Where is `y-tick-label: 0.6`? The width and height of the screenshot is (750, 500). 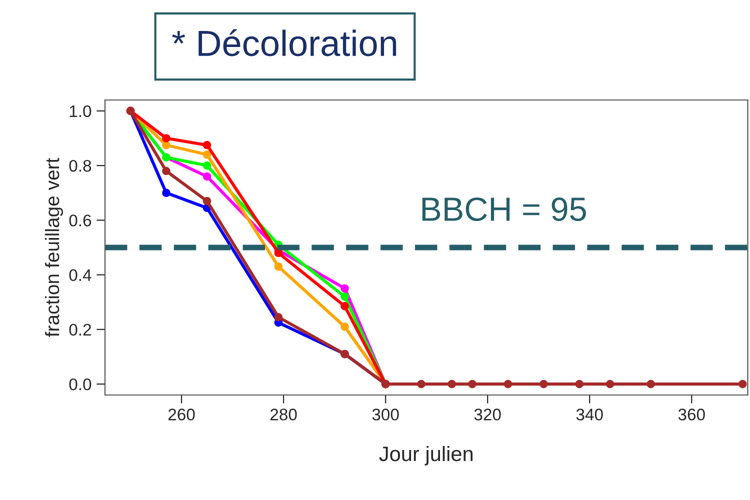
y-tick-label: 0.6 is located at coordinates (80, 220).